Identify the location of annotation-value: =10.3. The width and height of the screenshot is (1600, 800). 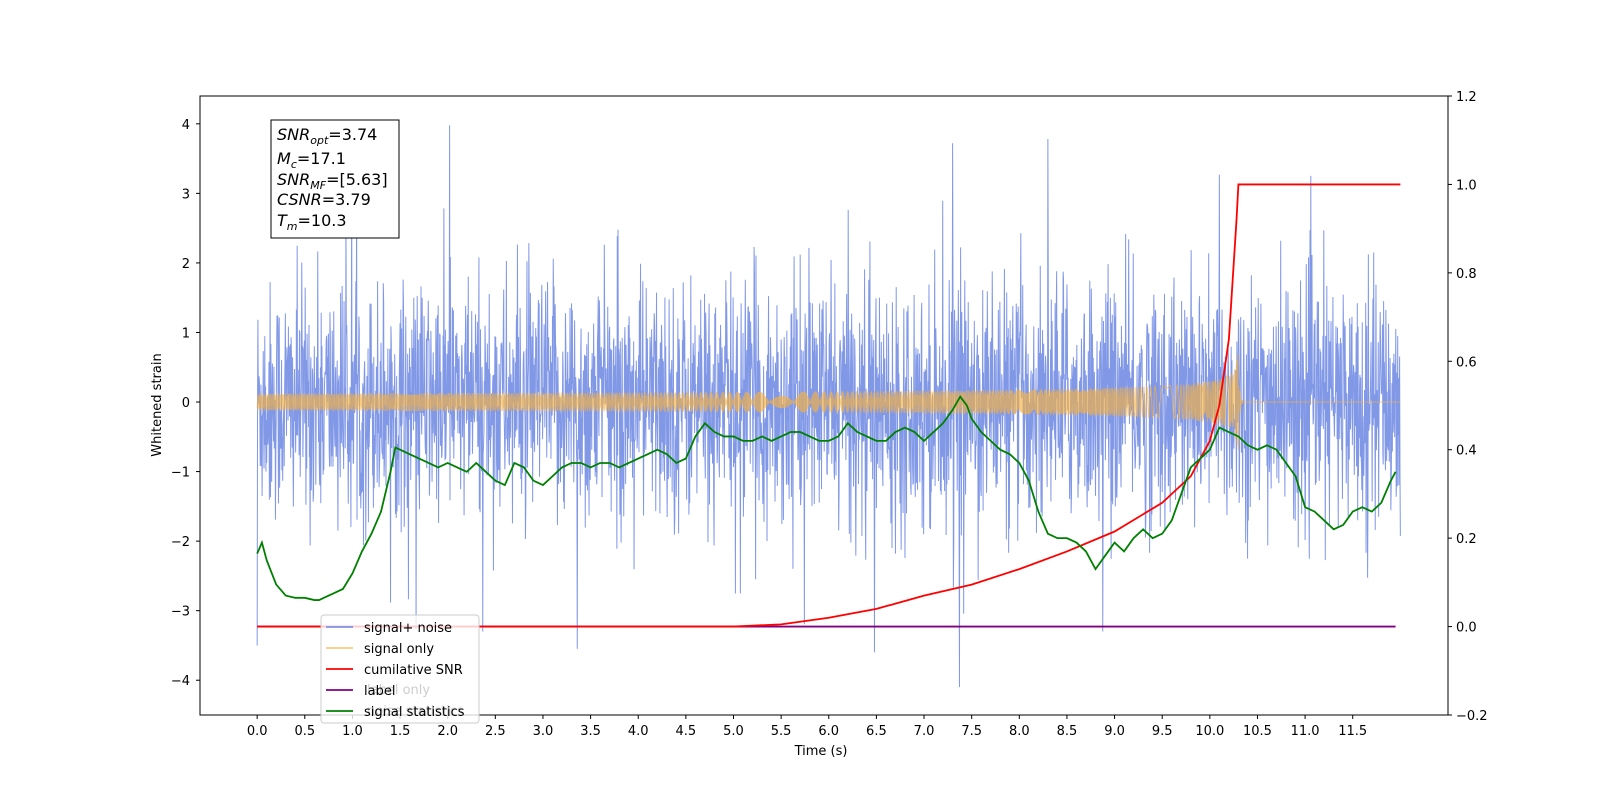
(322, 220).